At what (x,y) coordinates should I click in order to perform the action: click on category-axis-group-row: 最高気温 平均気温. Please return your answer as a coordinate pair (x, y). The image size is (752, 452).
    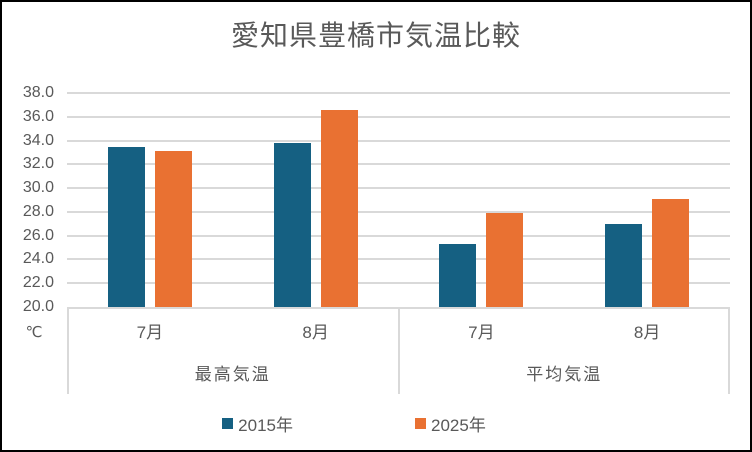
    Looking at the image, I should click on (398, 372).